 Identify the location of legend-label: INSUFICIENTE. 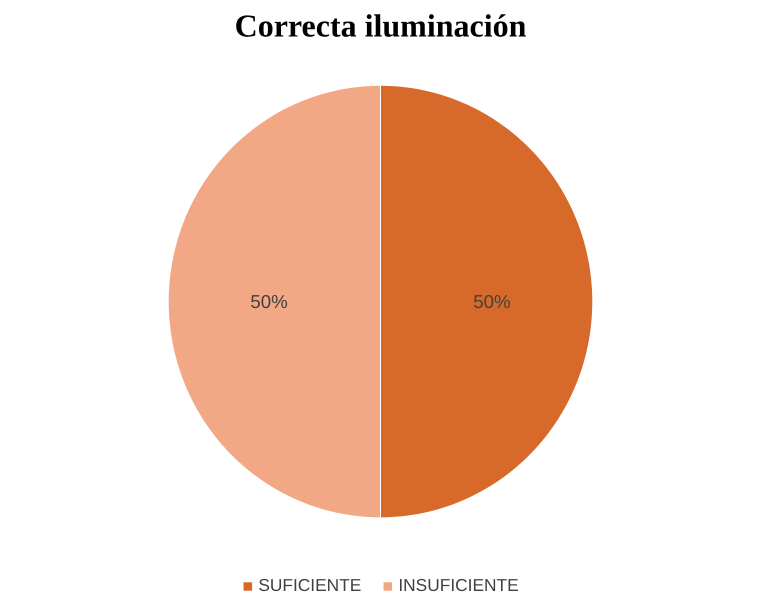
(458, 585).